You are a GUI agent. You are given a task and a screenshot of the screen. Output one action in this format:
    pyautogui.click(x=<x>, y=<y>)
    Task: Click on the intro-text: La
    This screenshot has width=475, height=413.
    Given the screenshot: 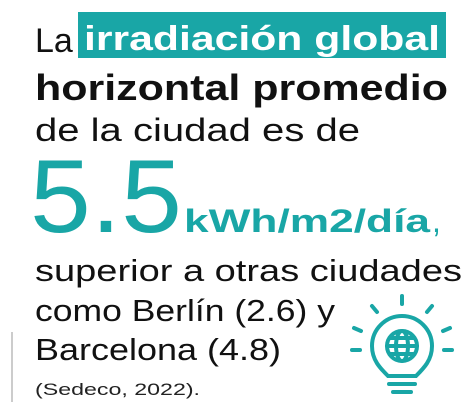 What is the action you would take?
    pyautogui.click(x=54, y=41)
    